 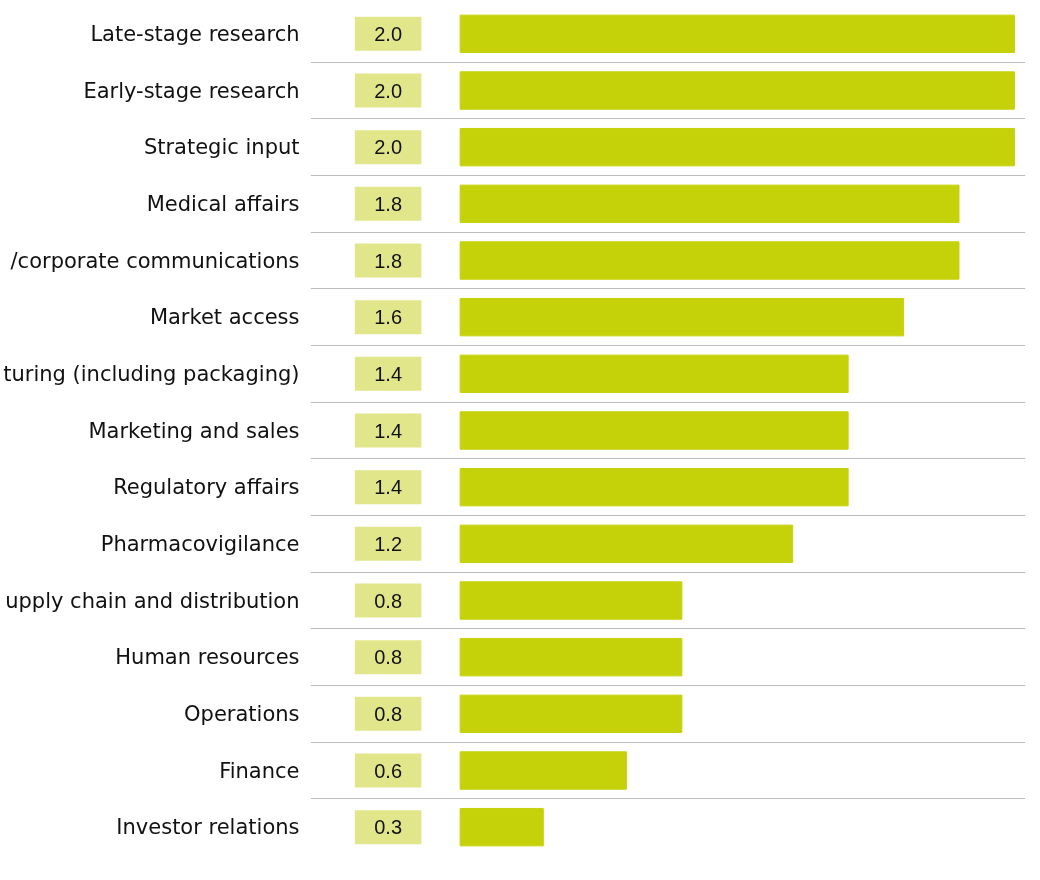 I want to click on y-tick-label: Market access, so click(x=224, y=317).